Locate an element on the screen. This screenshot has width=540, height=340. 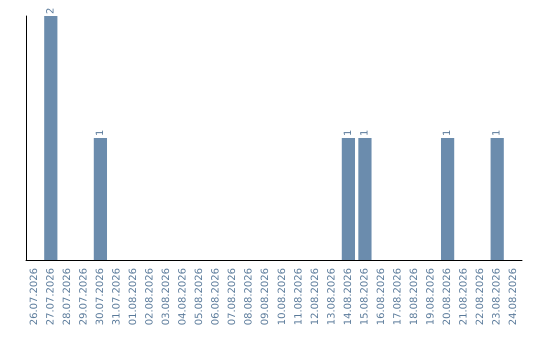
x-tick-label: 28.07.2026 is located at coordinates (67, 297).